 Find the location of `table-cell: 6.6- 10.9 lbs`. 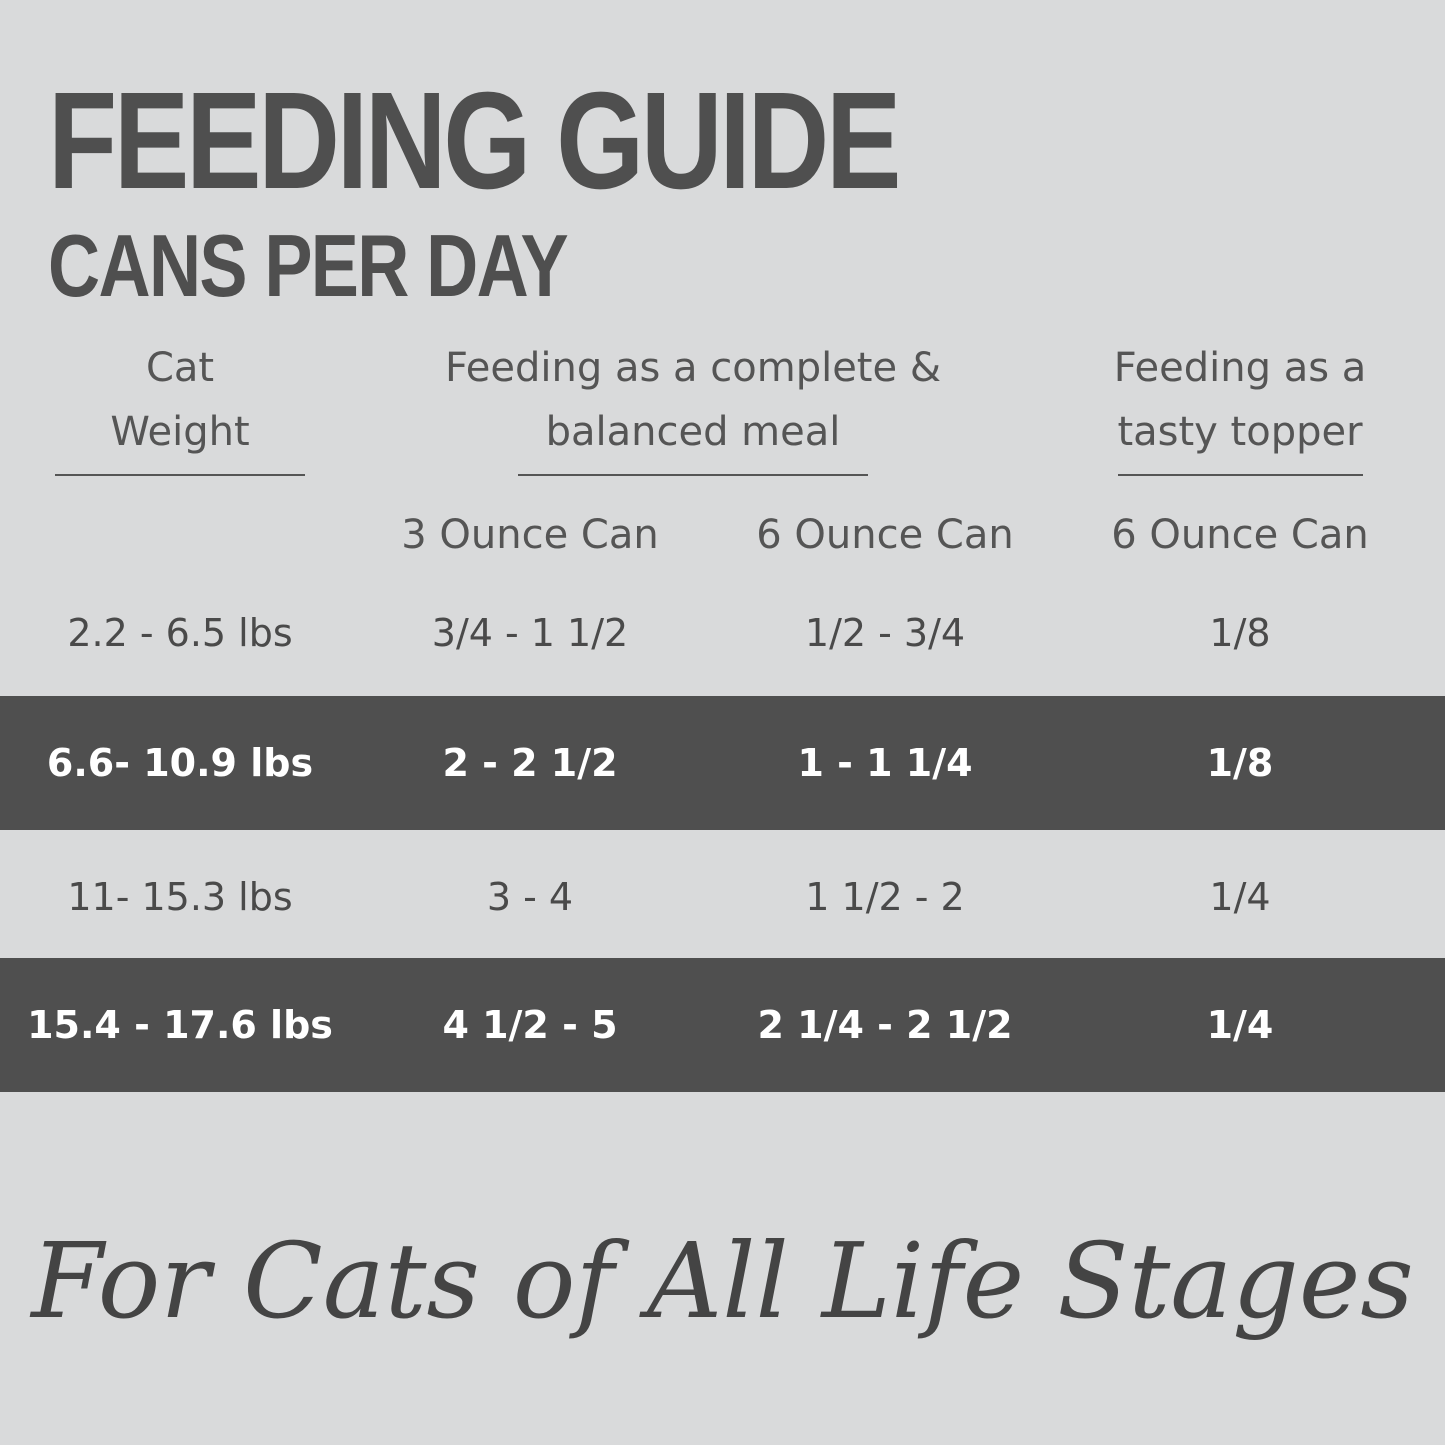

table-cell: 6.6- 10.9 lbs is located at coordinates (180, 763).